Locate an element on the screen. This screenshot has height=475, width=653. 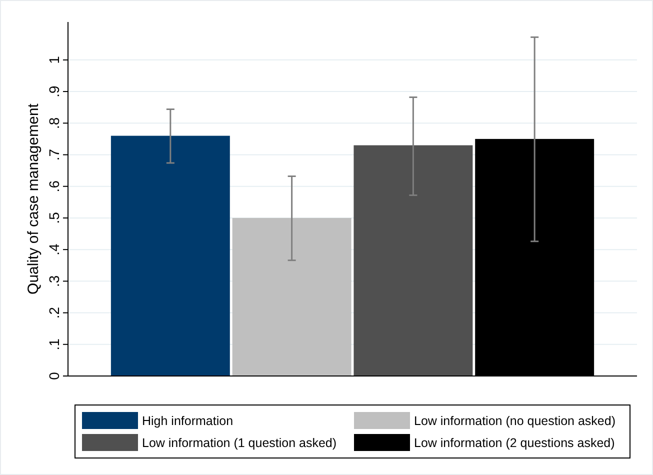
y-tick-label: .3 is located at coordinates (54, 281).